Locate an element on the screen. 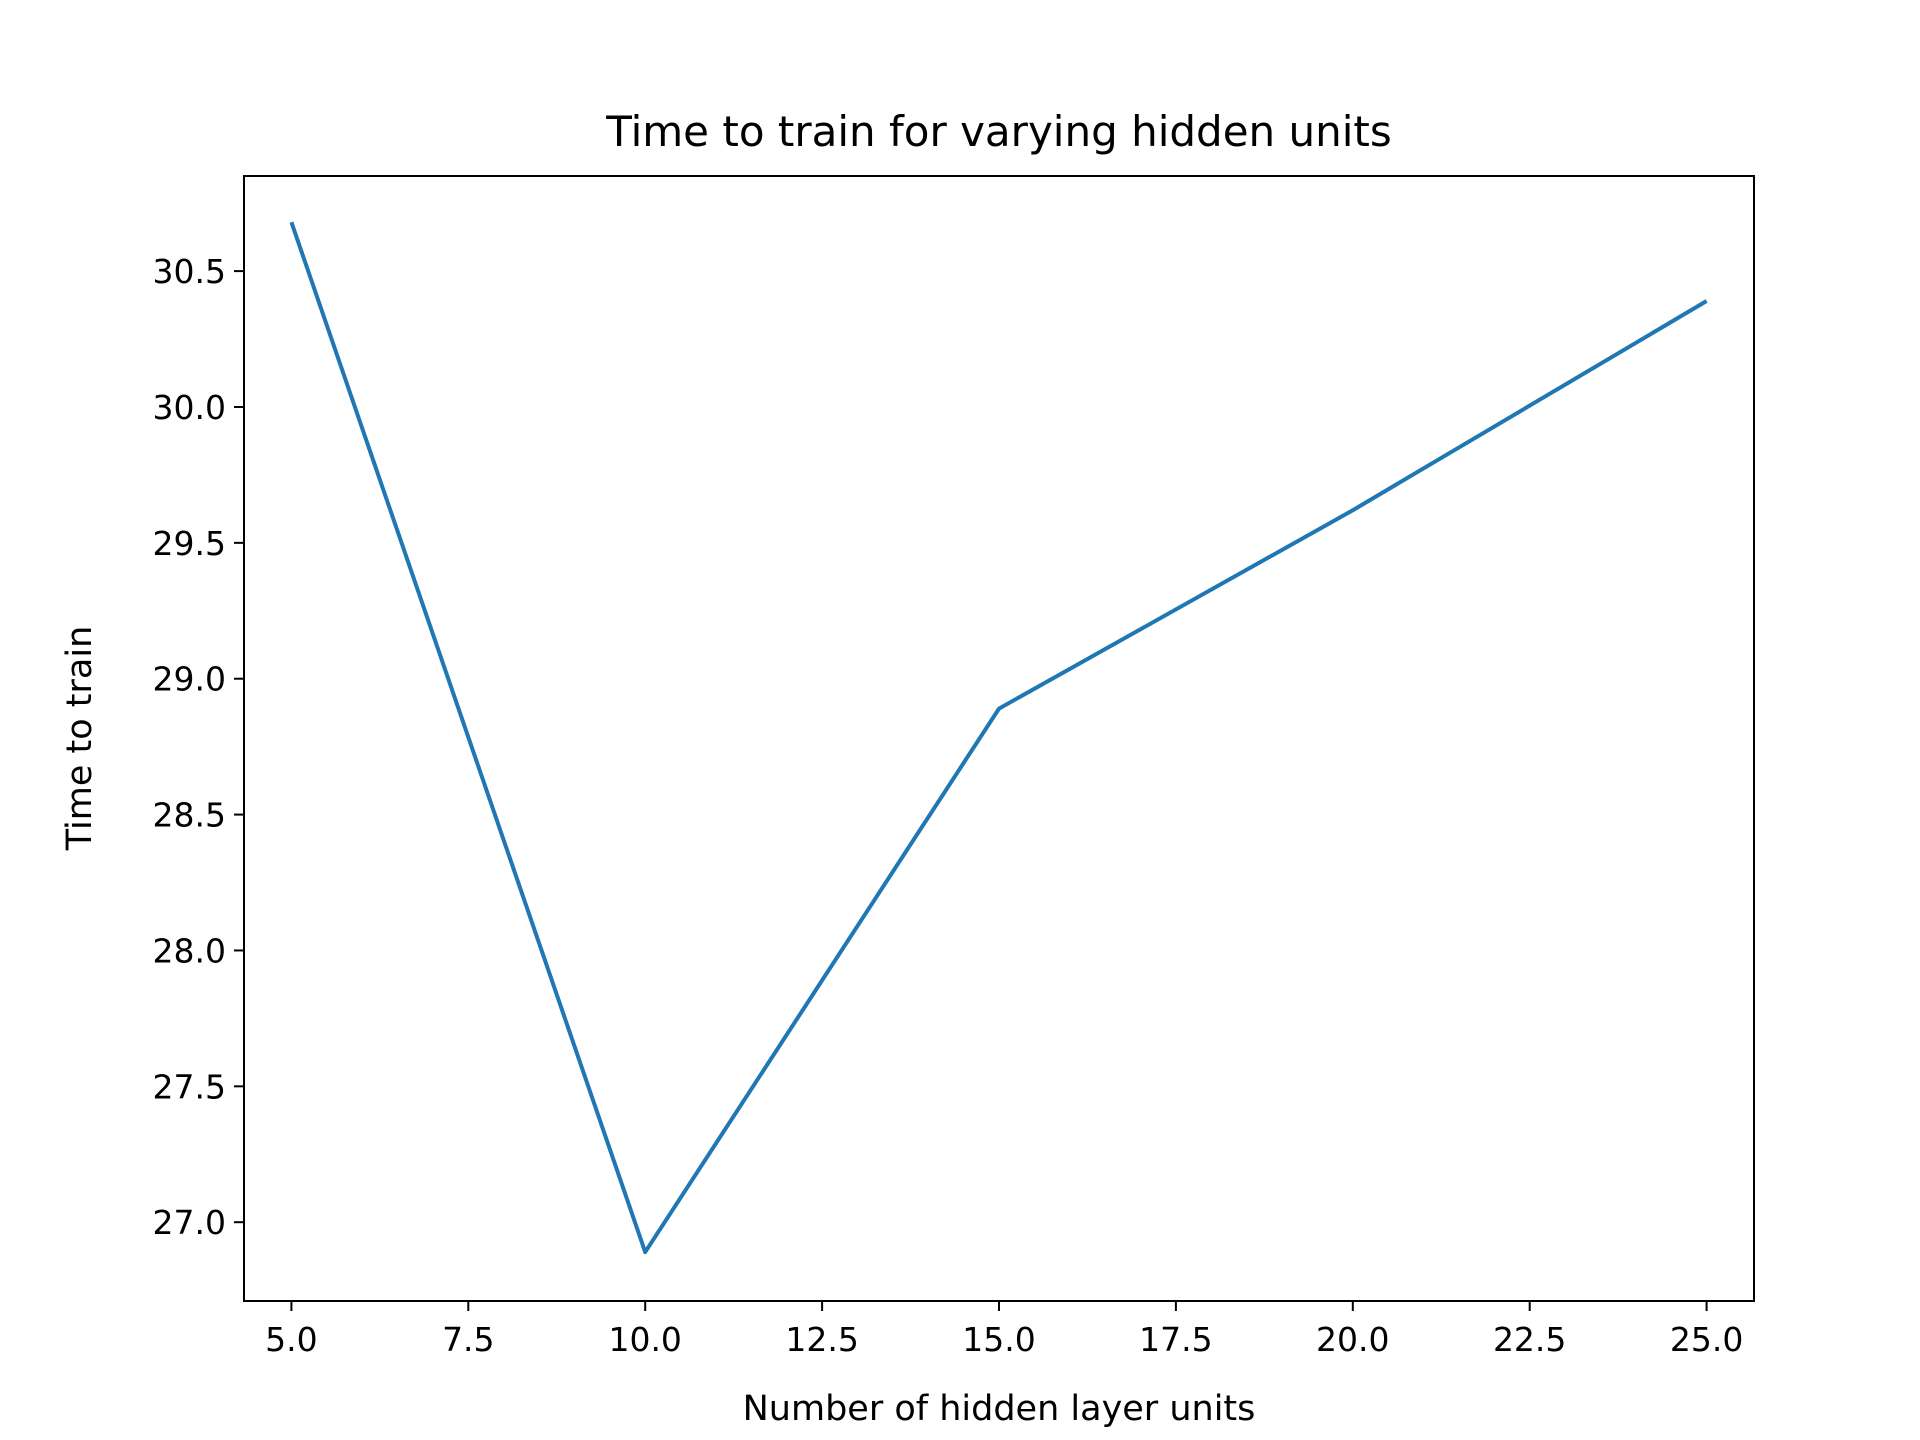  y-tick-label: 29.0 is located at coordinates (189, 679).